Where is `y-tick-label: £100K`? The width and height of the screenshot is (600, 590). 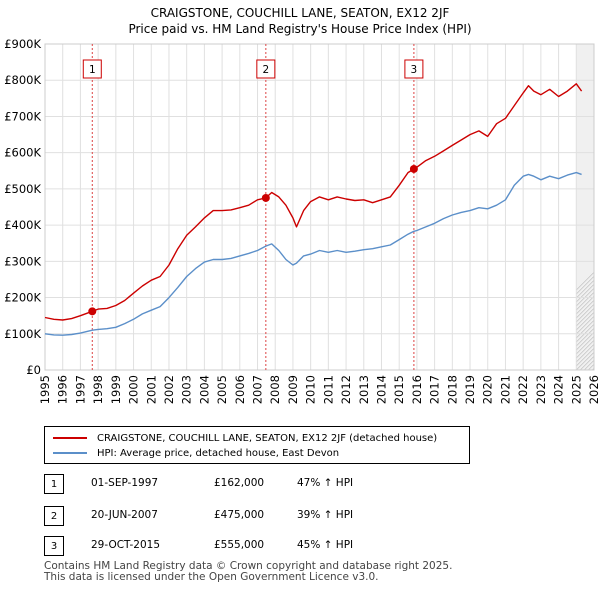
y-tick-label: £100K is located at coordinates (22, 334).